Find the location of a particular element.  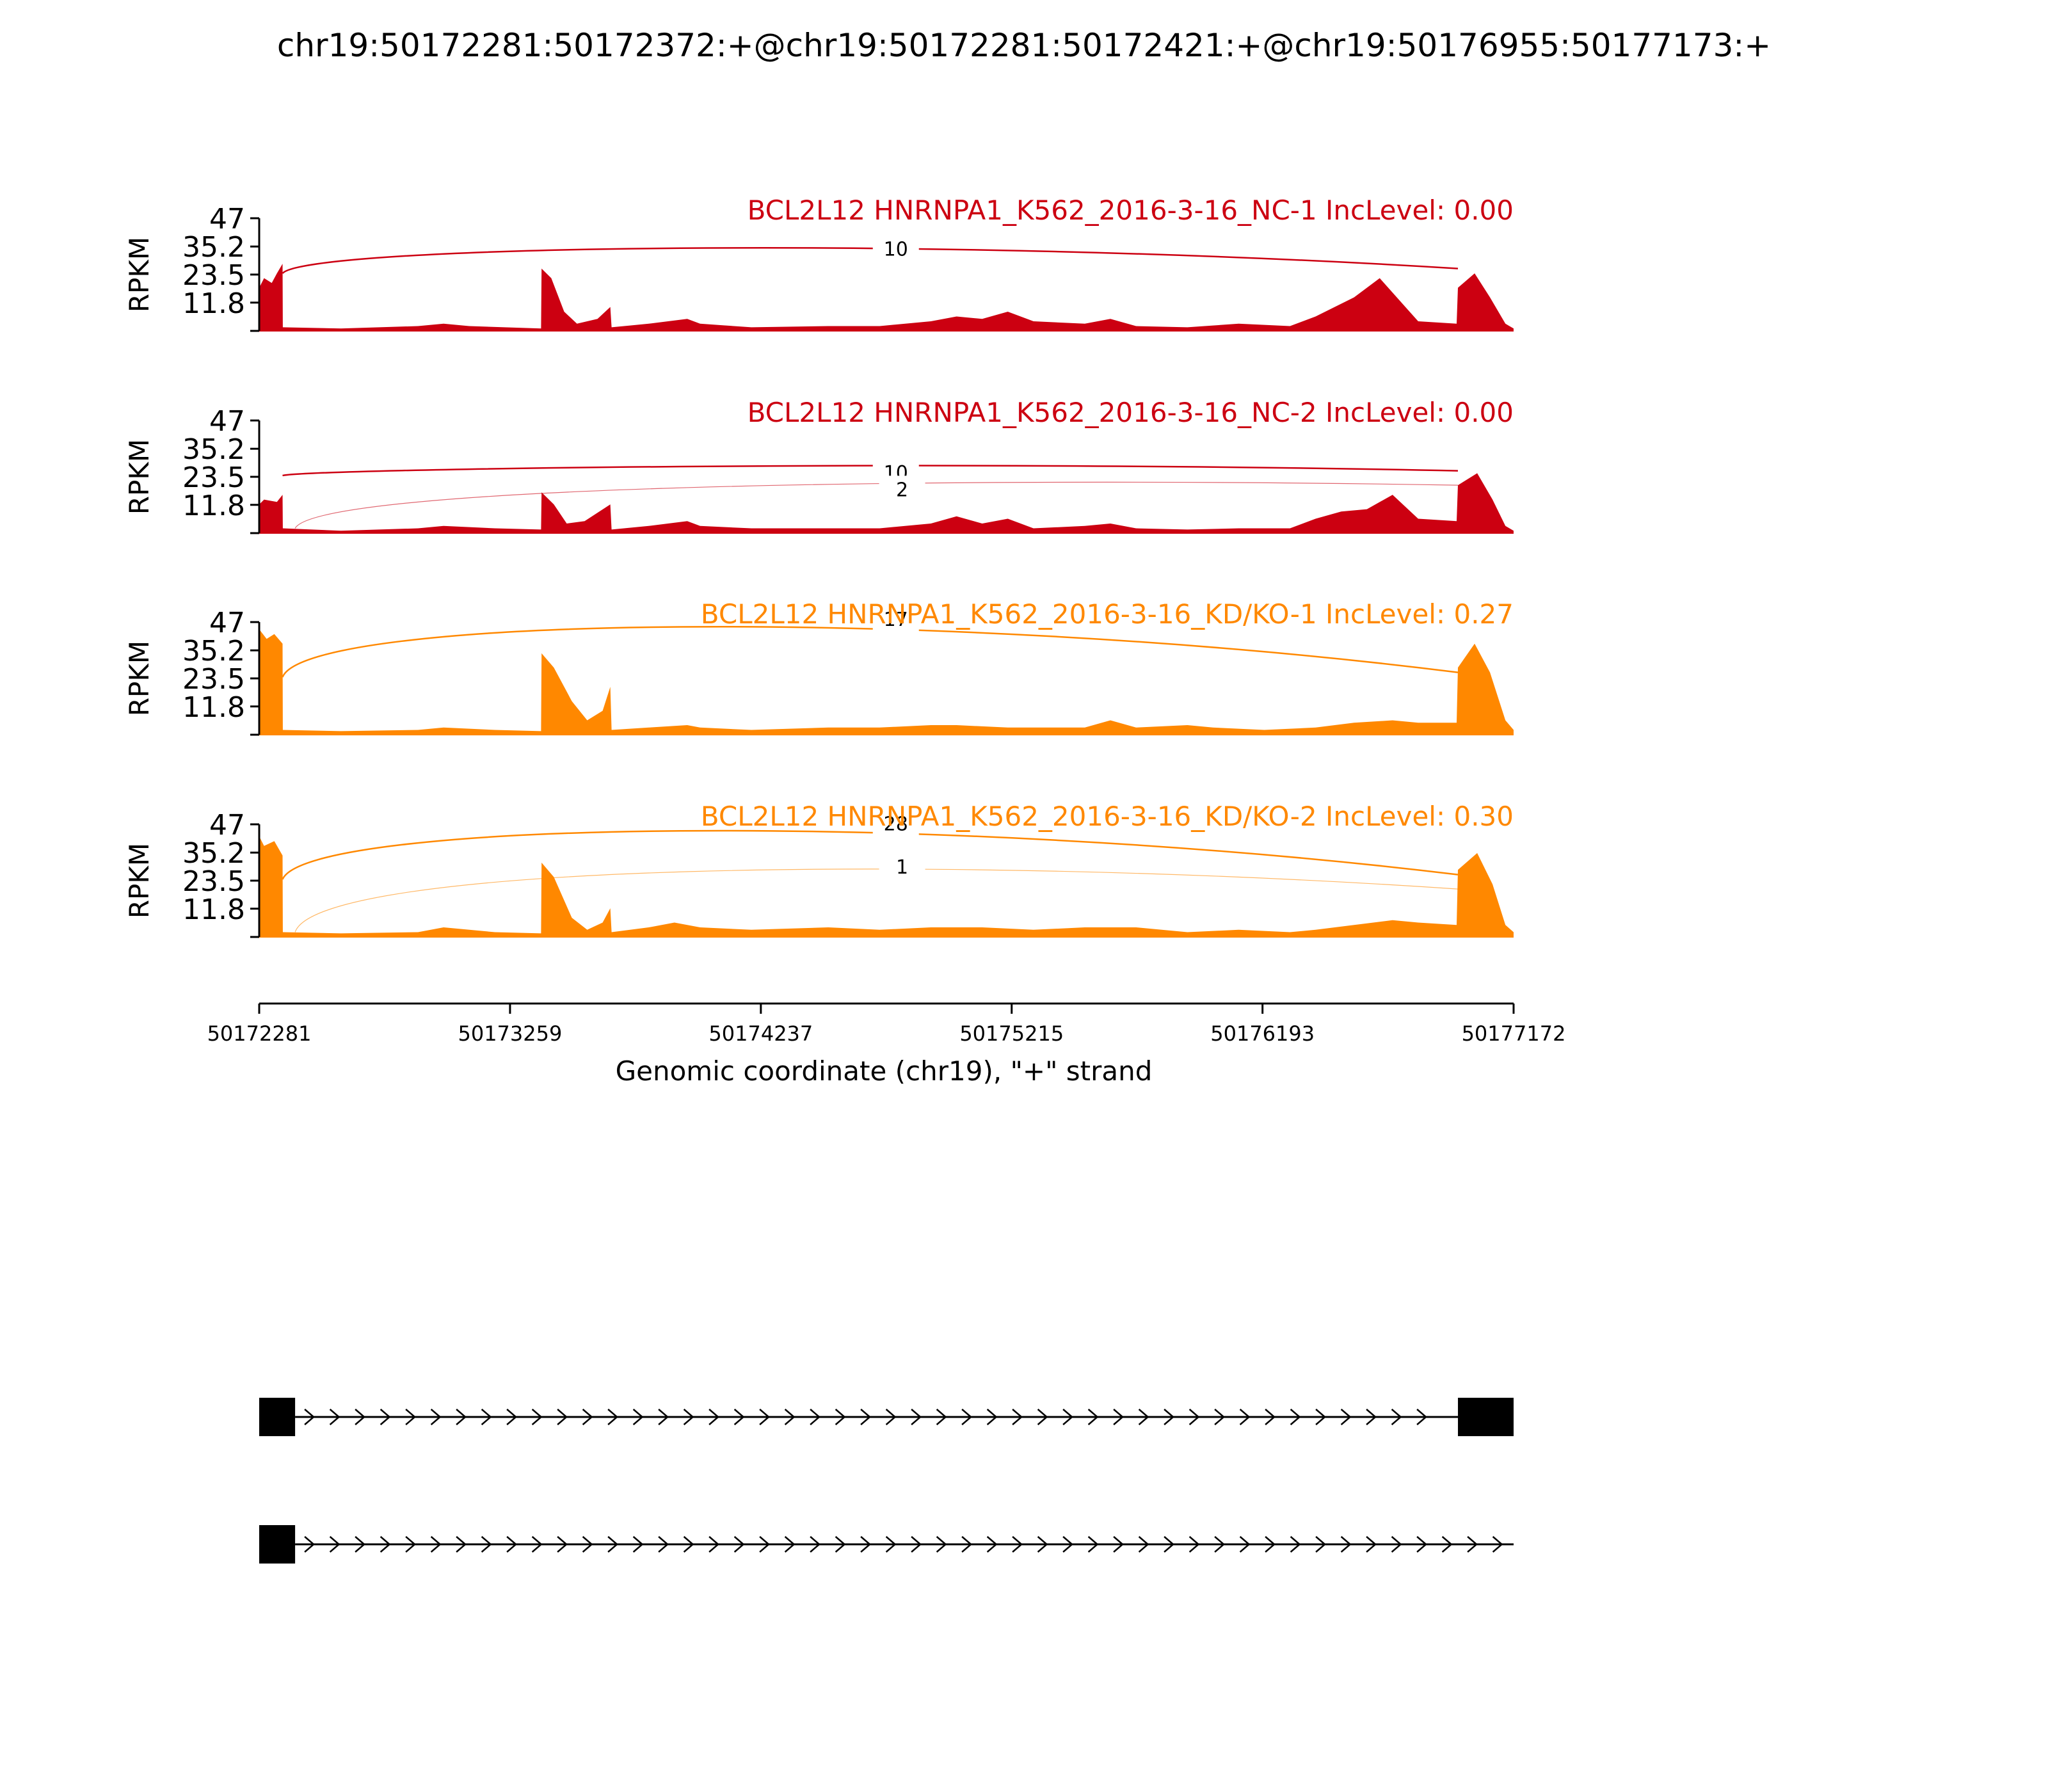

junction-count: 2 is located at coordinates (902, 490).